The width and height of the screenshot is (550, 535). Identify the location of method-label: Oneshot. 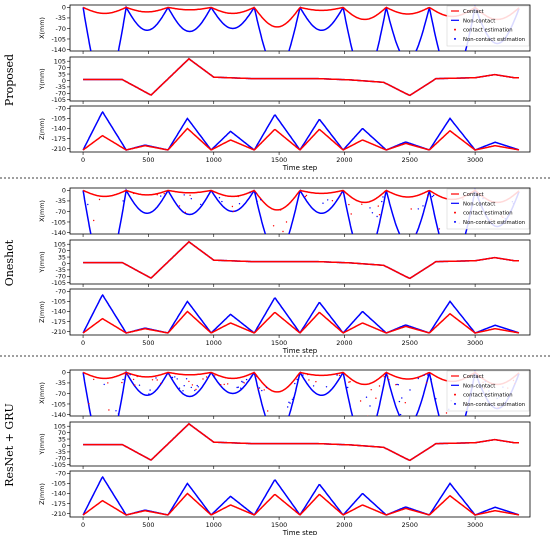
(9, 262).